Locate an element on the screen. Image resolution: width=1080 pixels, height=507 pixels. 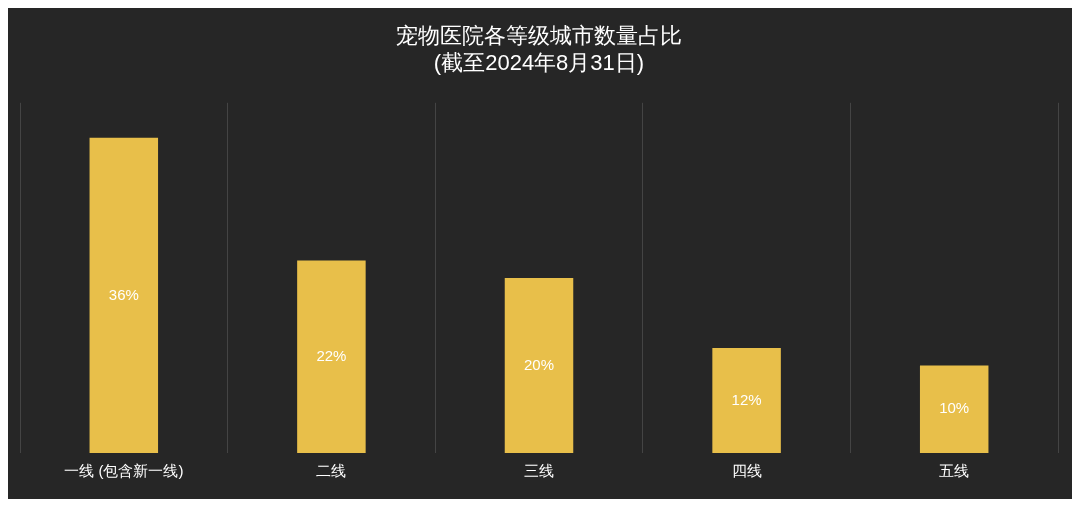
data-label: 22% is located at coordinates (331, 355).